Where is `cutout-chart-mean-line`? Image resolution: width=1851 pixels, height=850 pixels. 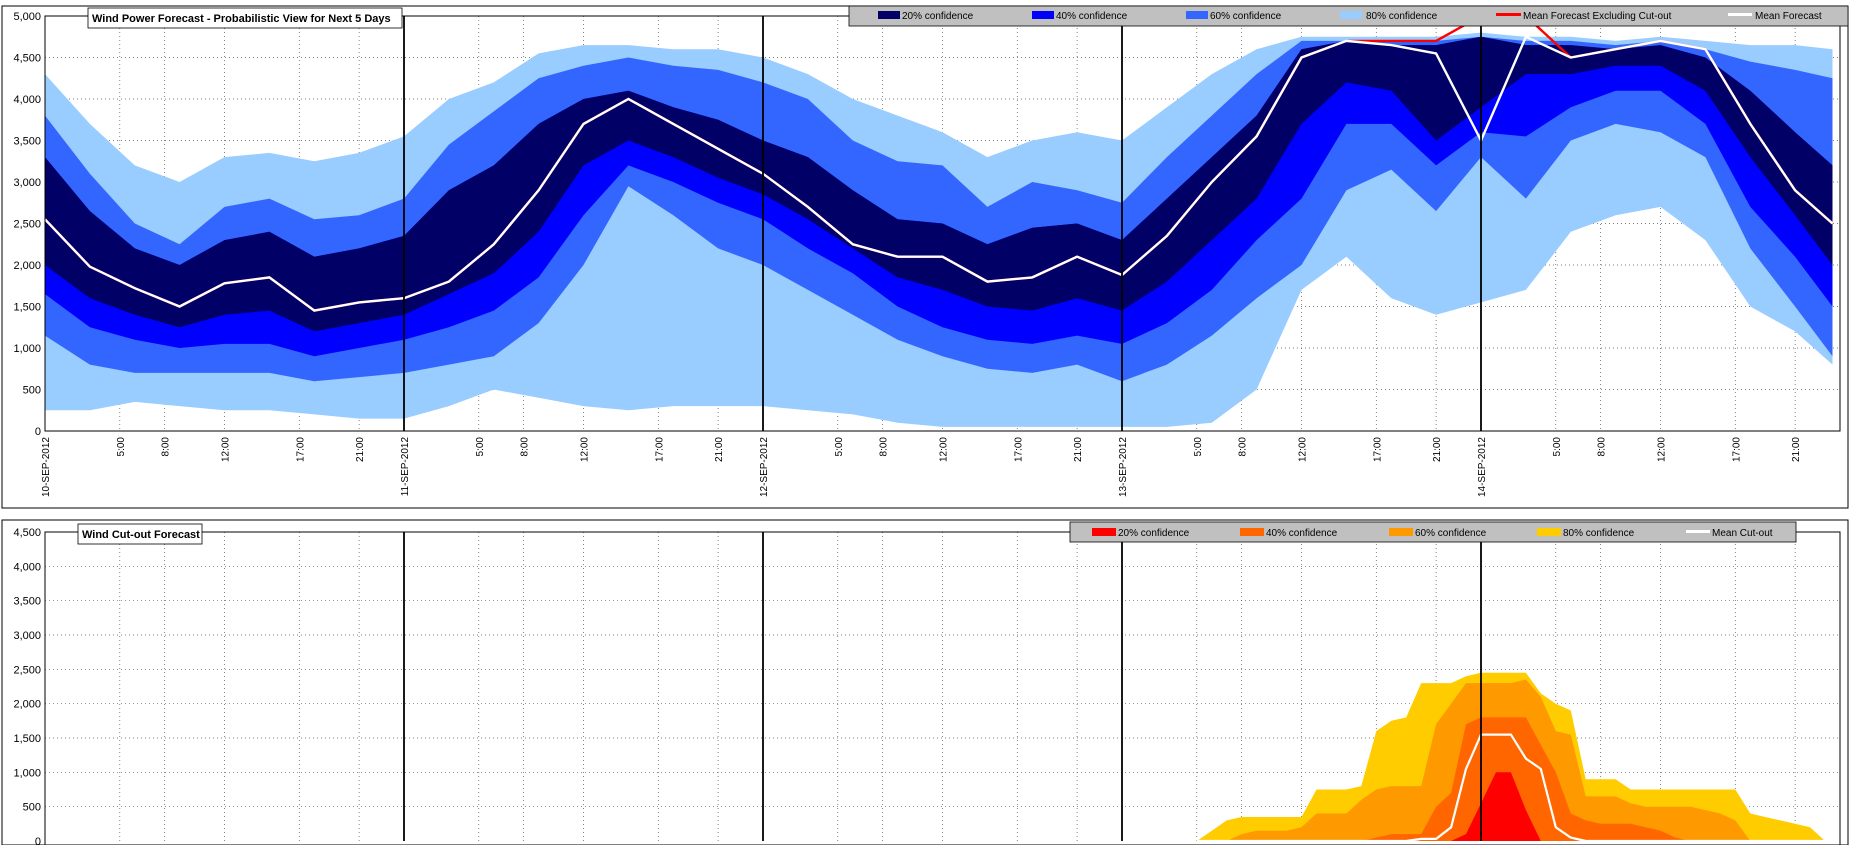
cutout-chart-mean-line is located at coordinates (1510, 788).